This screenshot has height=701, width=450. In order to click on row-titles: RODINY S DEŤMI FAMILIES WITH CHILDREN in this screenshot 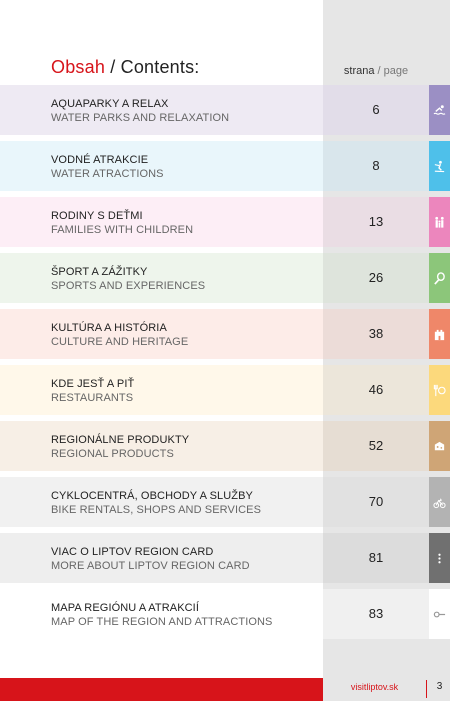, I will do `click(122, 223)`.